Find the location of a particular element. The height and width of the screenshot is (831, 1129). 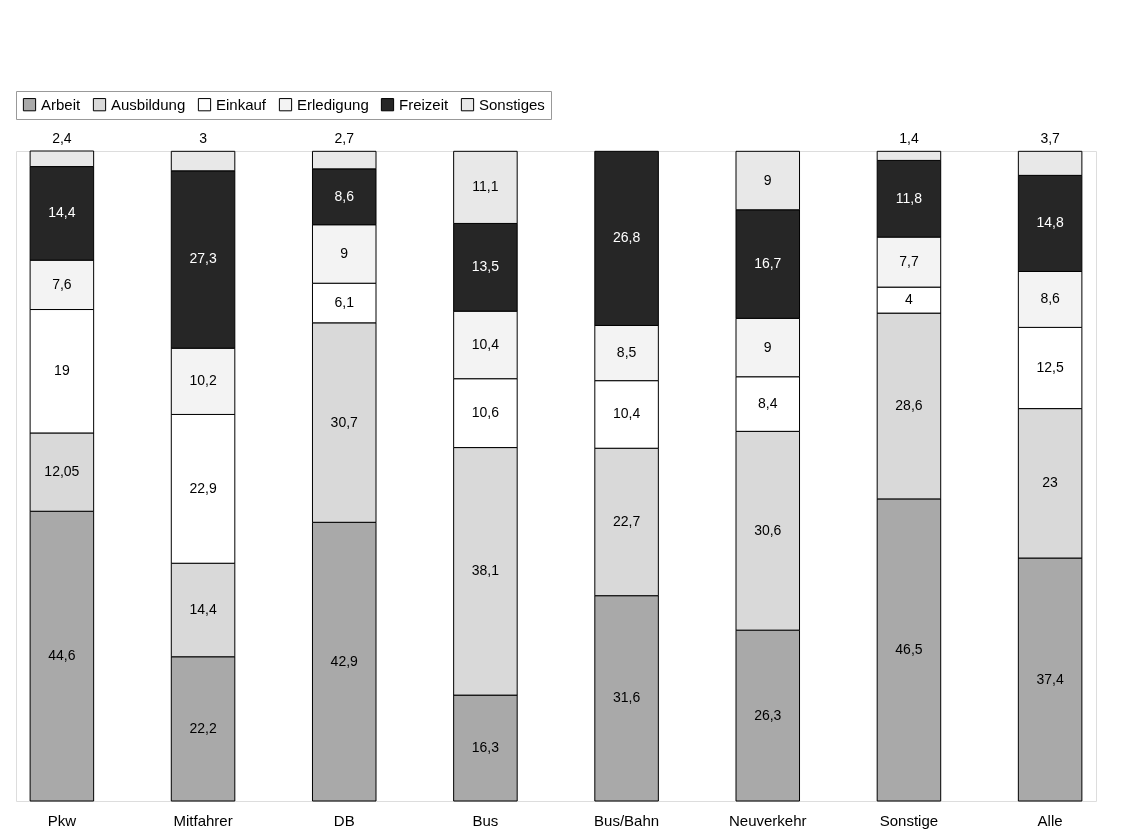

data-label: 12,05 is located at coordinates (62, 471).